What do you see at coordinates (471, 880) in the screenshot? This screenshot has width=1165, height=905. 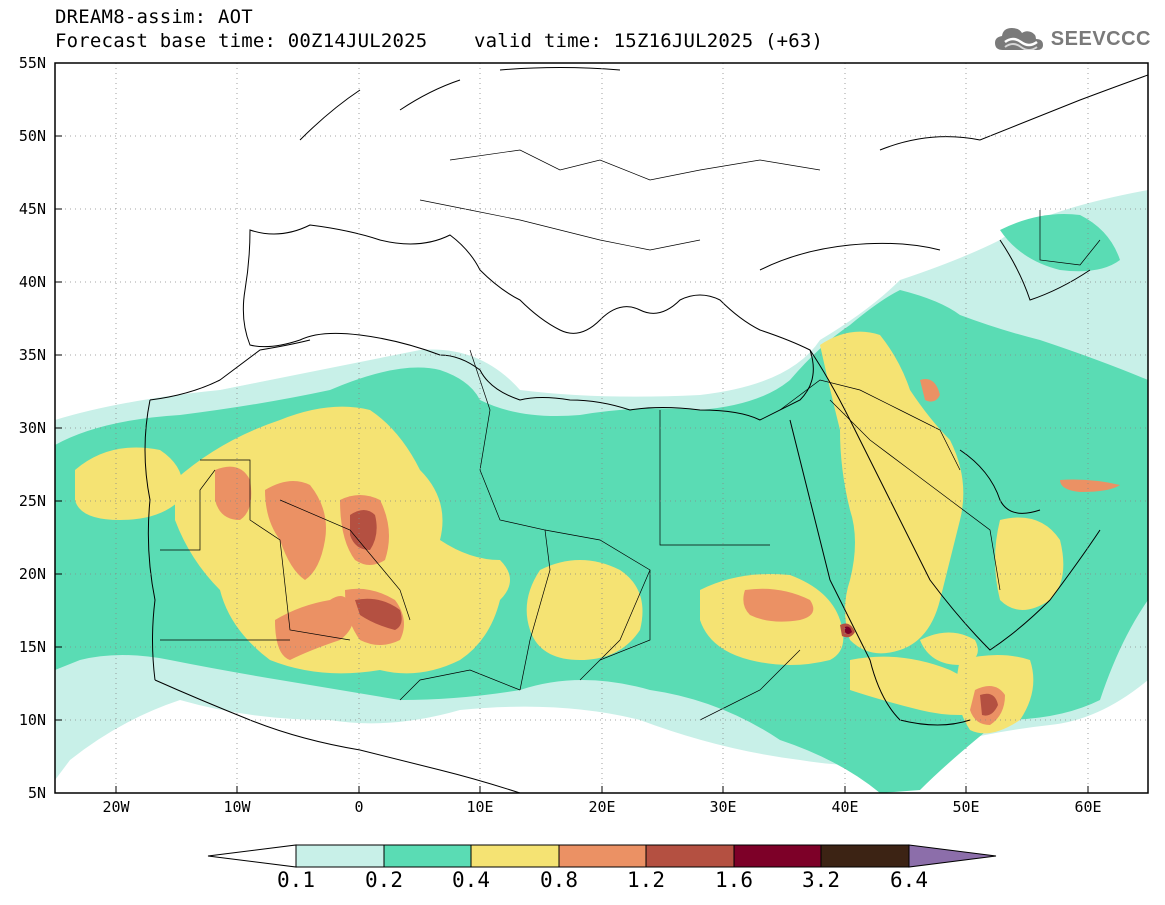 I see `colorbar-label-0.4: 0.4` at bounding box center [471, 880].